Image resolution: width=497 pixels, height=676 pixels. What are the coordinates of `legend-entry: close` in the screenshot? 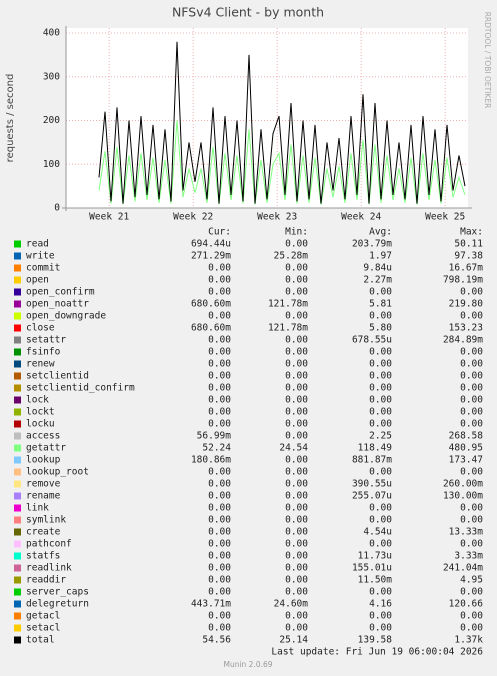 It's located at (40, 328).